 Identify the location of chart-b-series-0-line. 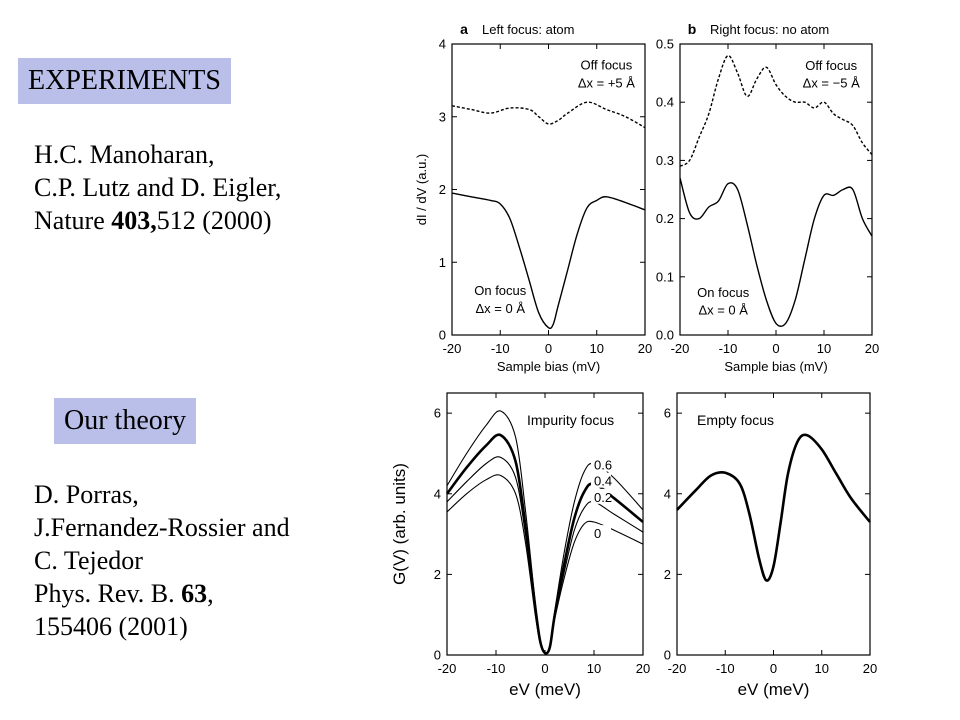
(776, 110).